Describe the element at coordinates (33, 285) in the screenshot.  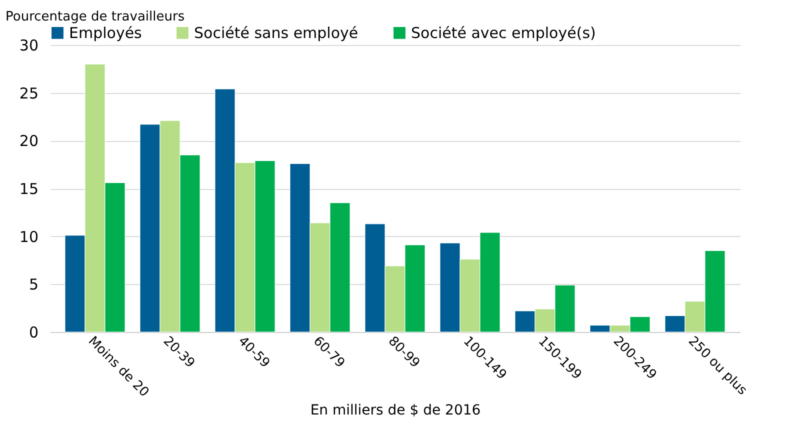
I see `y-tick-label: 5` at that location.